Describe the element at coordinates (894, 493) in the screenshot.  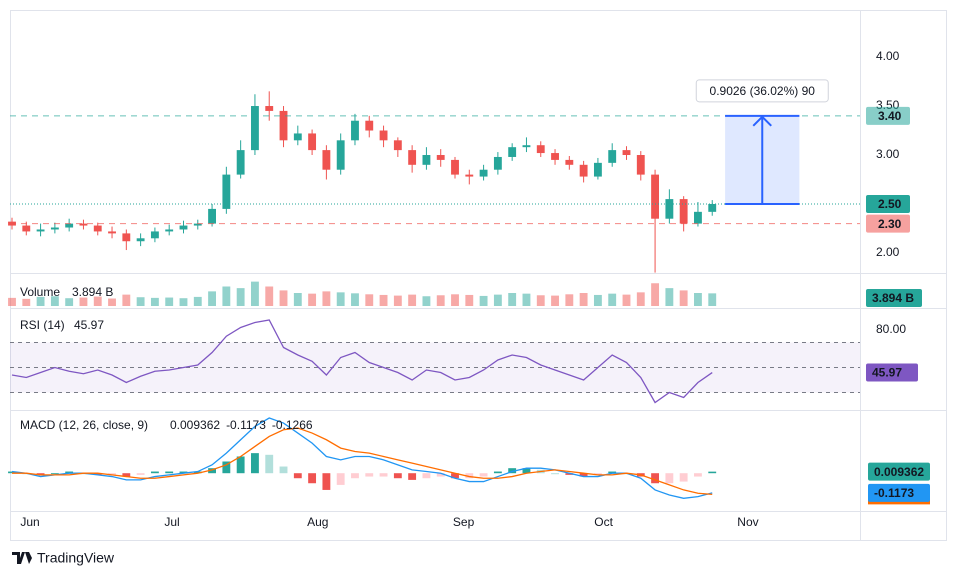
I see `macd-badge-label: -0.1173` at that location.